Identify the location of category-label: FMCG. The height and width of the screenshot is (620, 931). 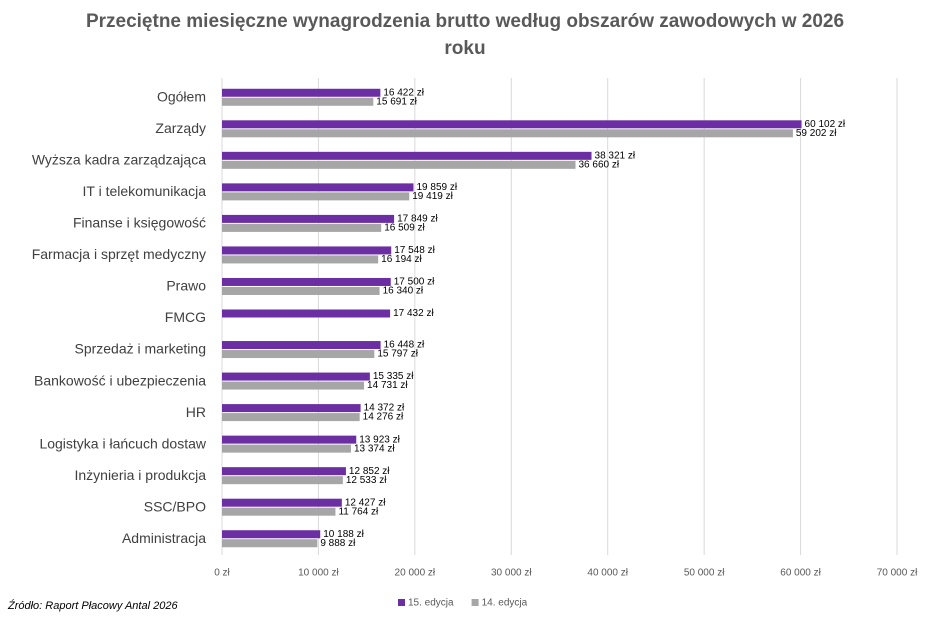
(185, 317).